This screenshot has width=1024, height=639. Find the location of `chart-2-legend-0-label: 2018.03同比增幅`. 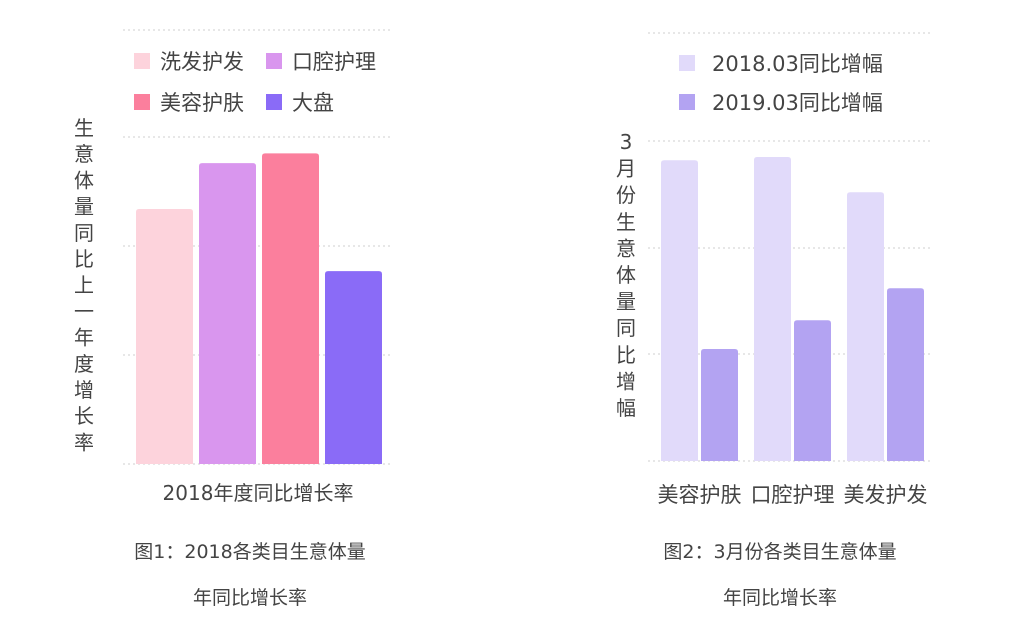

chart-2-legend-0-label: 2018.03同比增幅 is located at coordinates (797, 64).